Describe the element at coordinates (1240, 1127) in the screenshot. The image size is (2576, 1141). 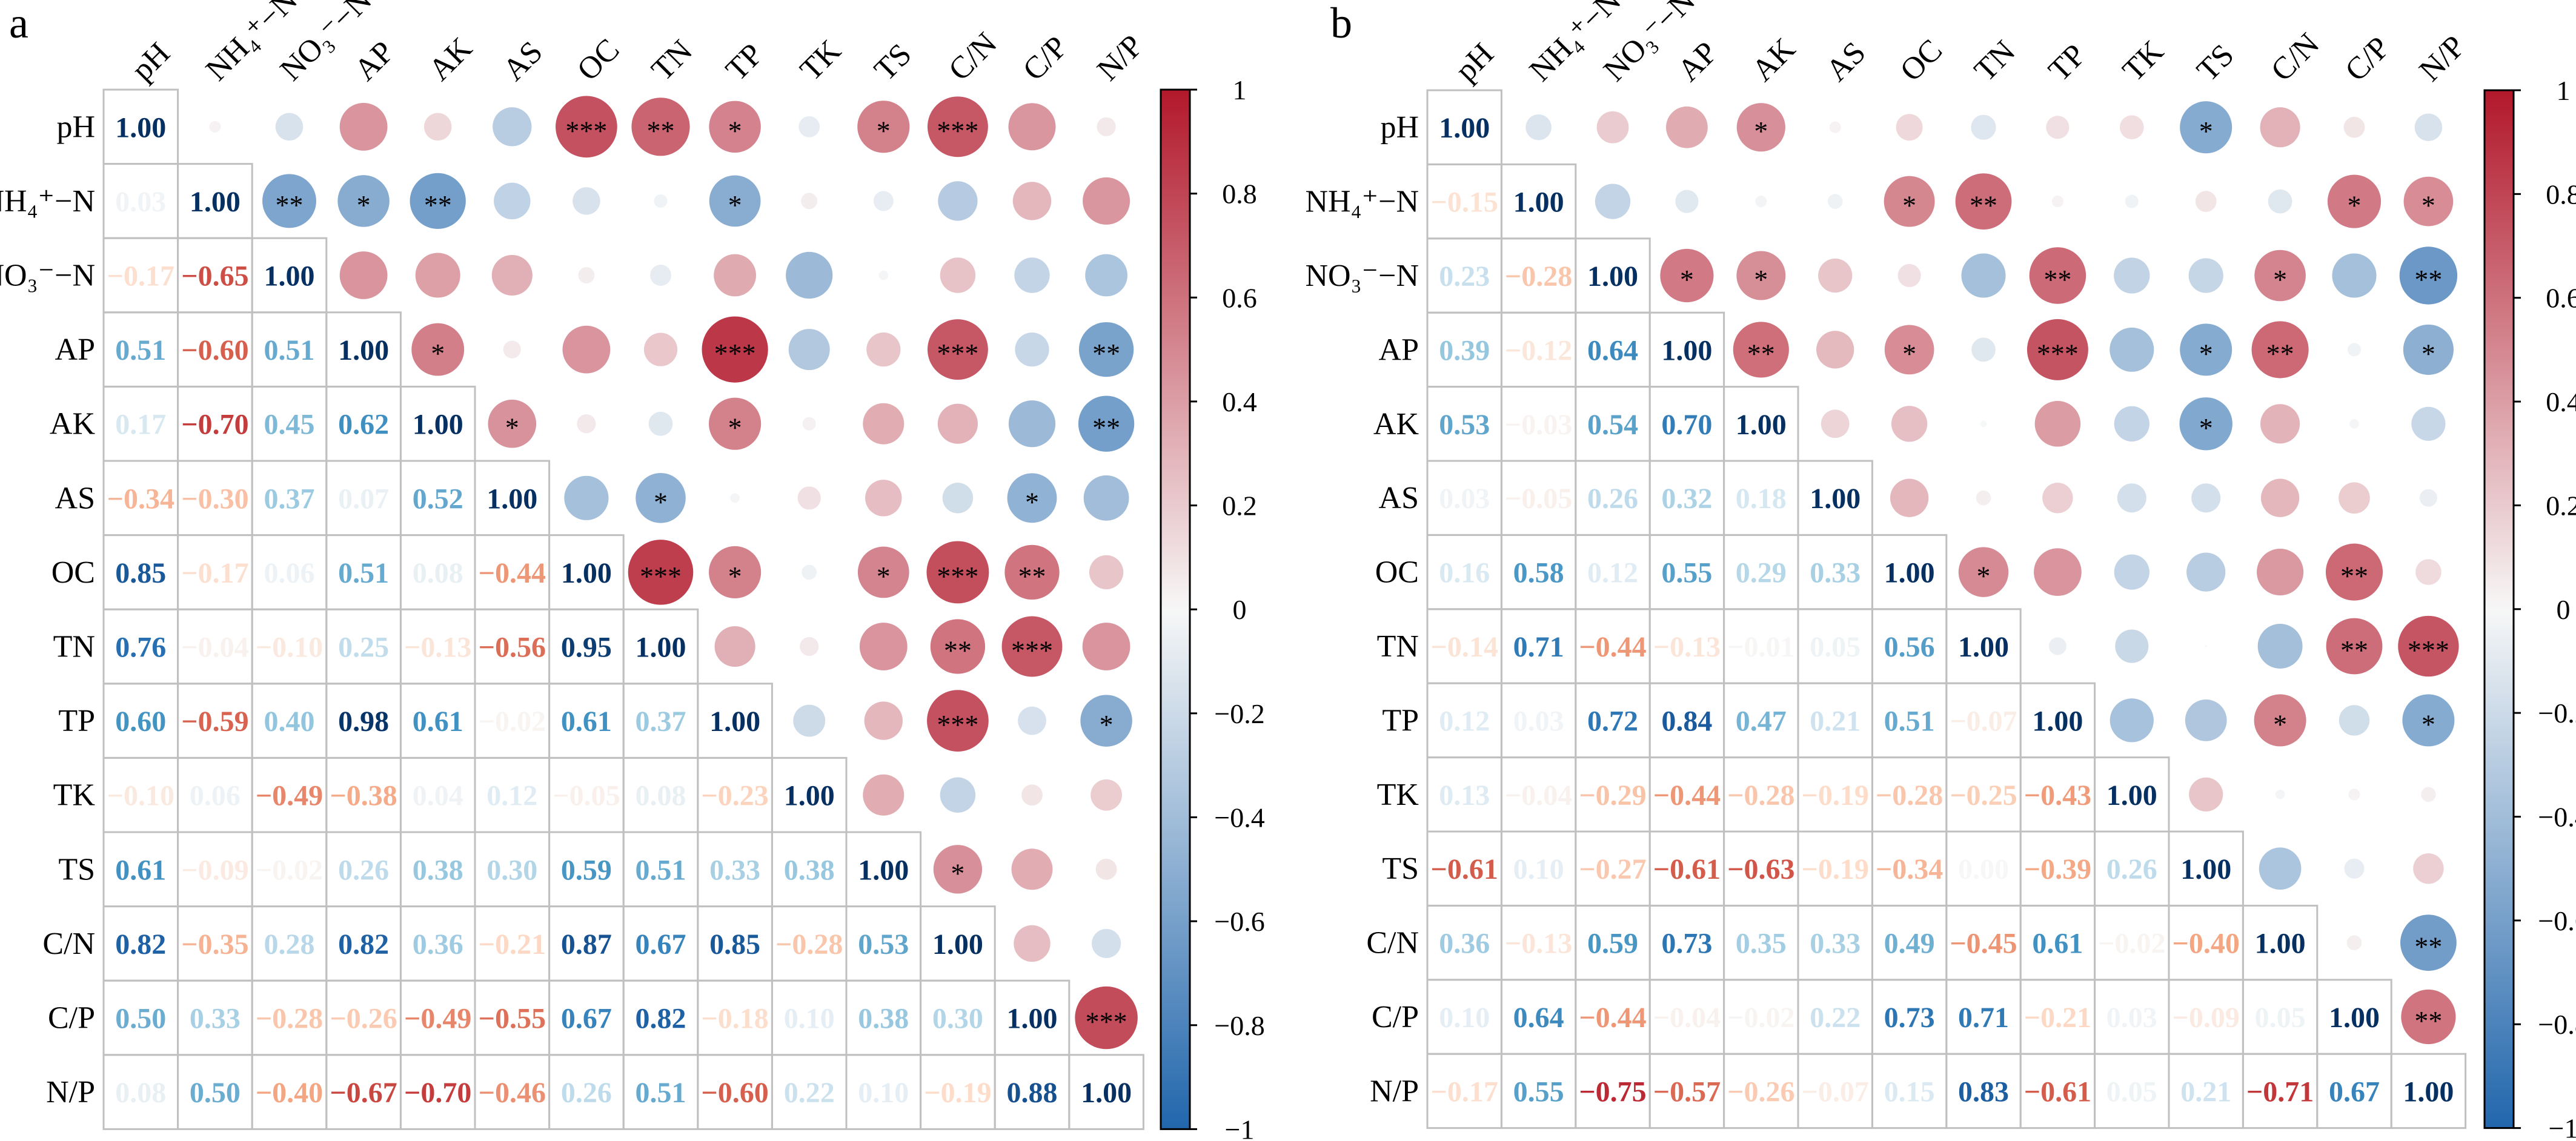
I see `colorbar-tick-label: −1` at that location.